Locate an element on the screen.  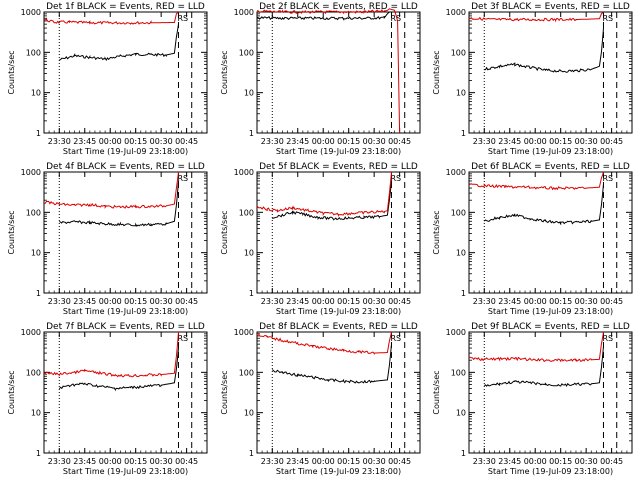
panel-title: Det 1f BLACK = Events, RED = LLD is located at coordinates (125, 7).